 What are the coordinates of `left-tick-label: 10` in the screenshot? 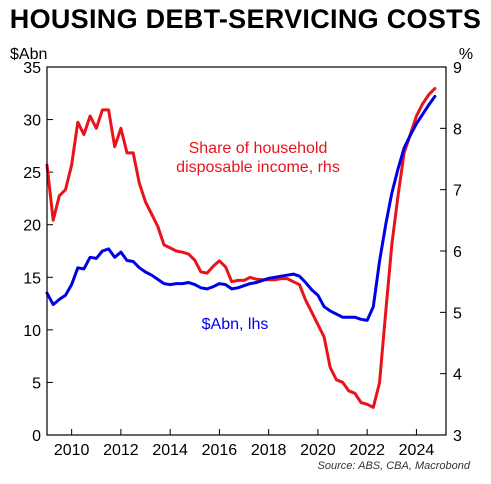 It's located at (32, 331).